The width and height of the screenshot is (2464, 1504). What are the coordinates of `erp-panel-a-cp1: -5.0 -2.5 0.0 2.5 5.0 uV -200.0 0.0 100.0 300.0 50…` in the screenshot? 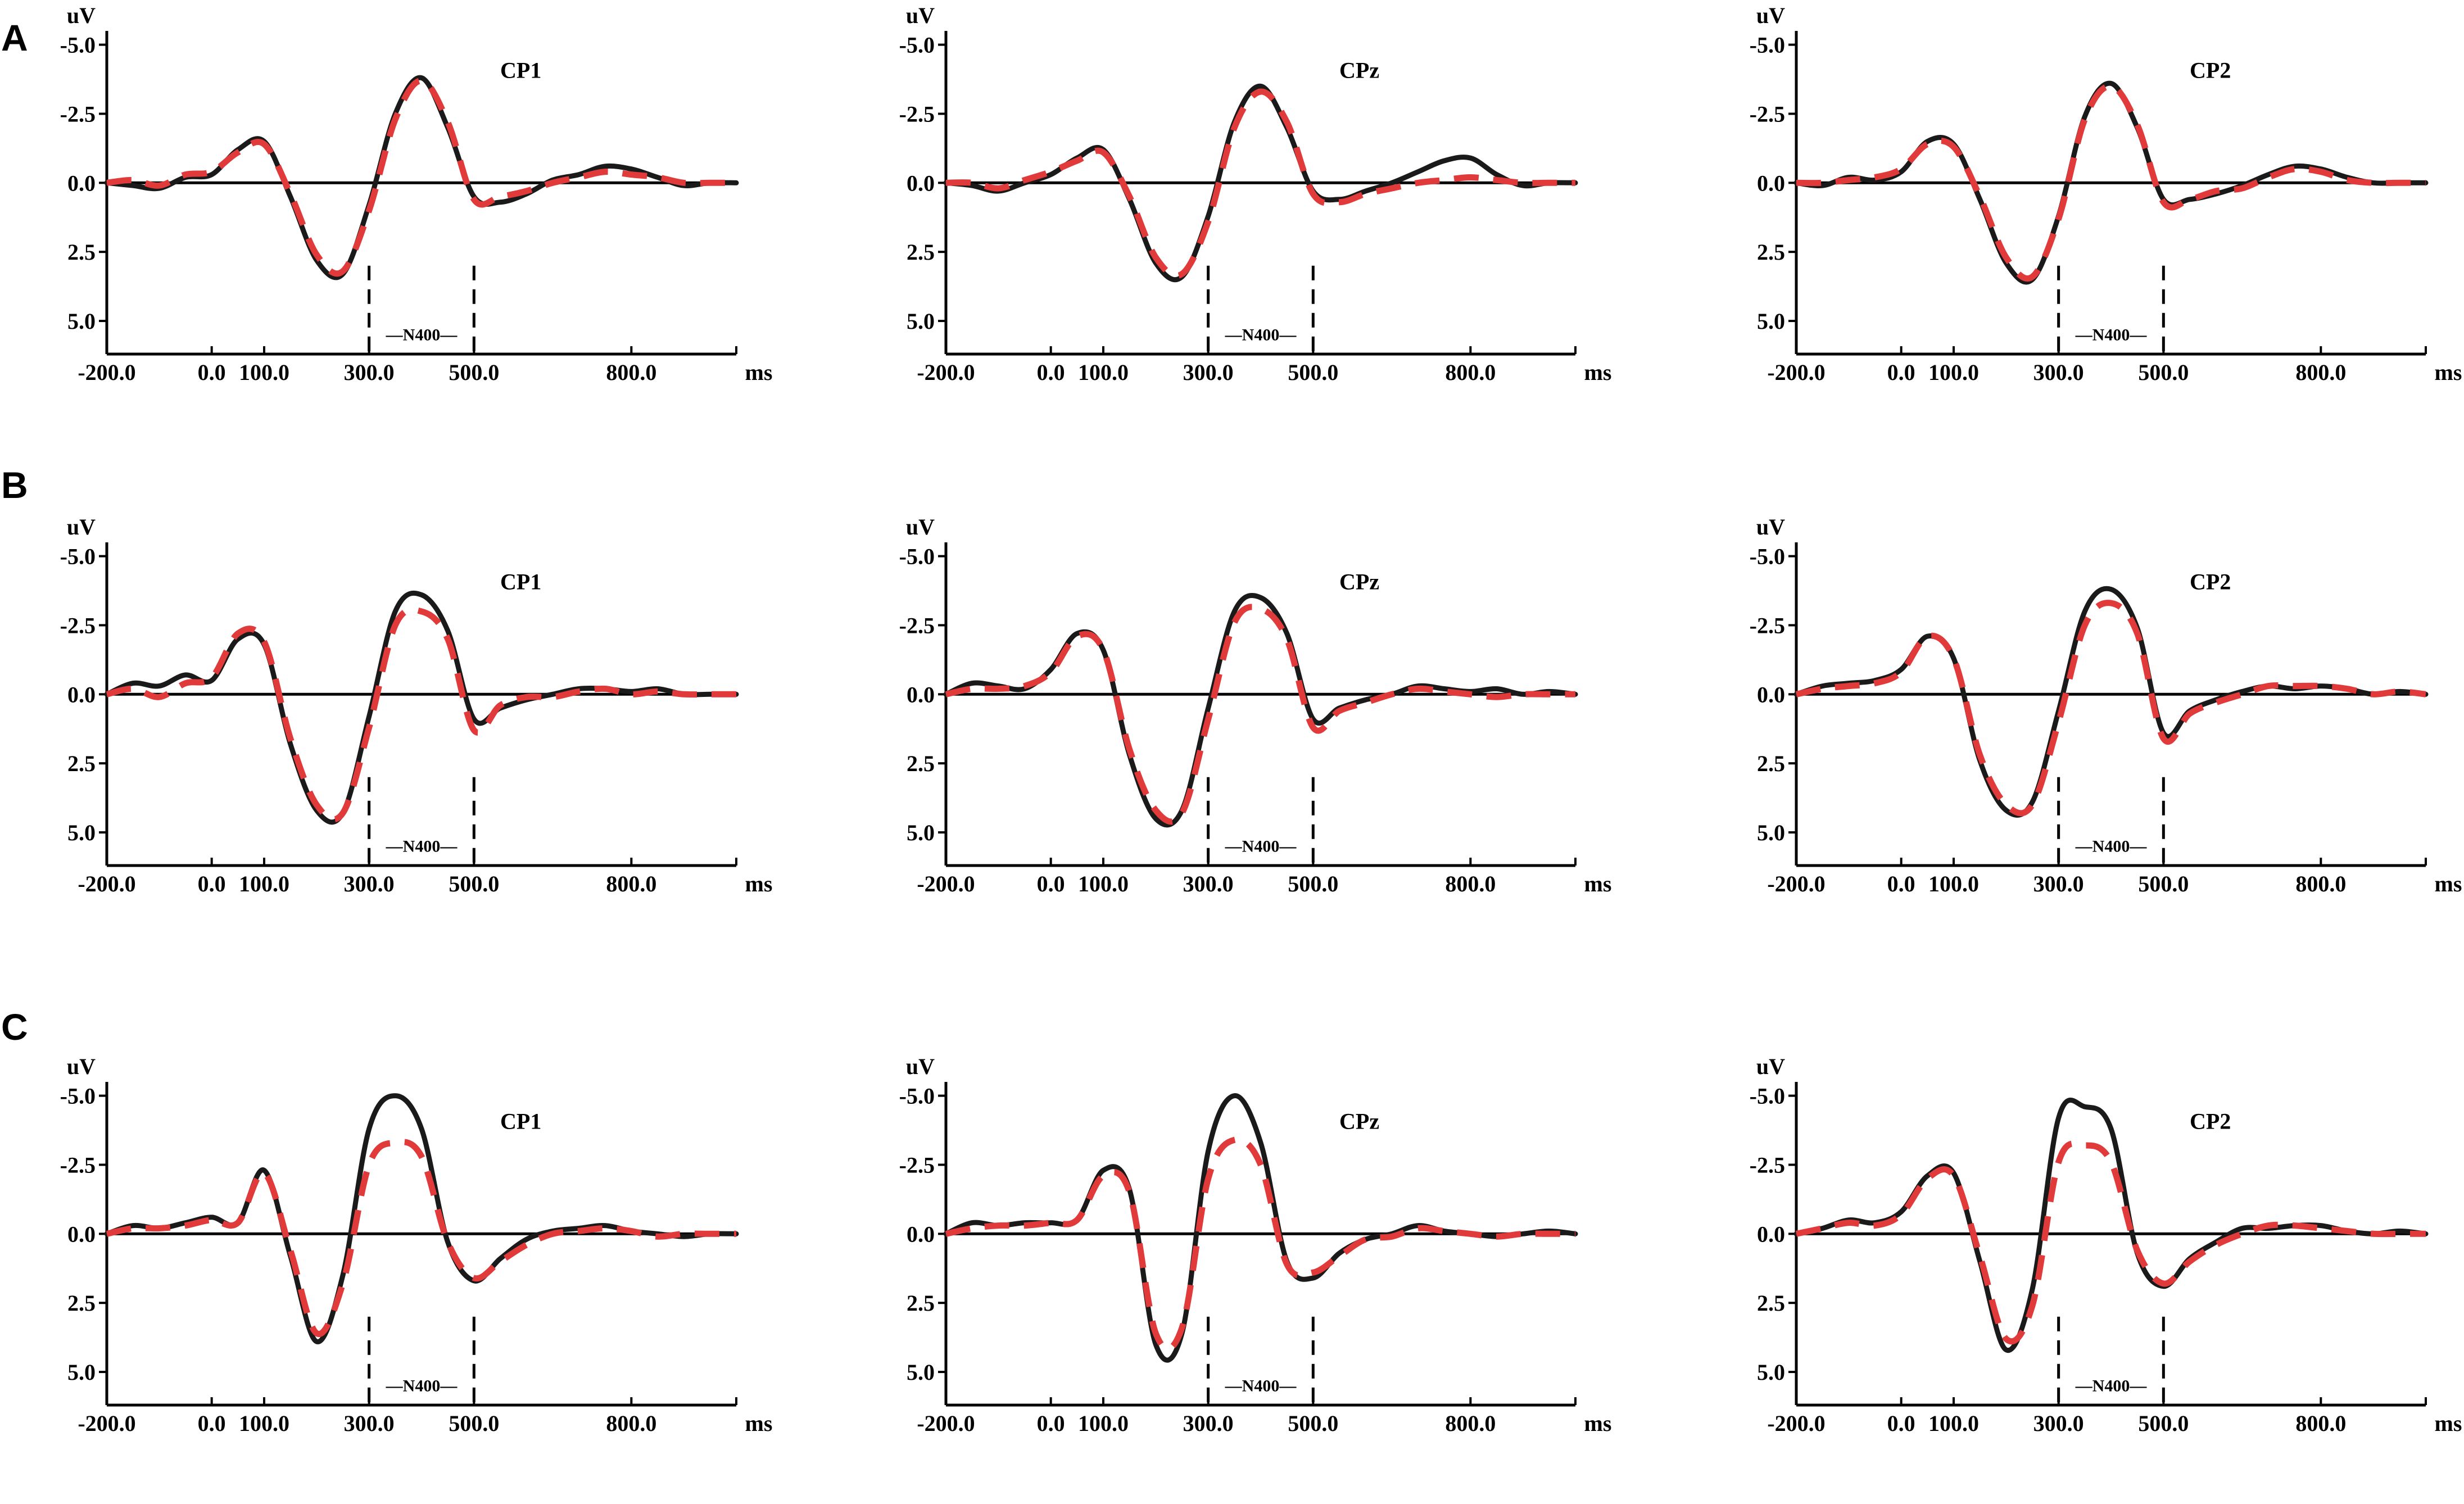 It's located at (416, 194).